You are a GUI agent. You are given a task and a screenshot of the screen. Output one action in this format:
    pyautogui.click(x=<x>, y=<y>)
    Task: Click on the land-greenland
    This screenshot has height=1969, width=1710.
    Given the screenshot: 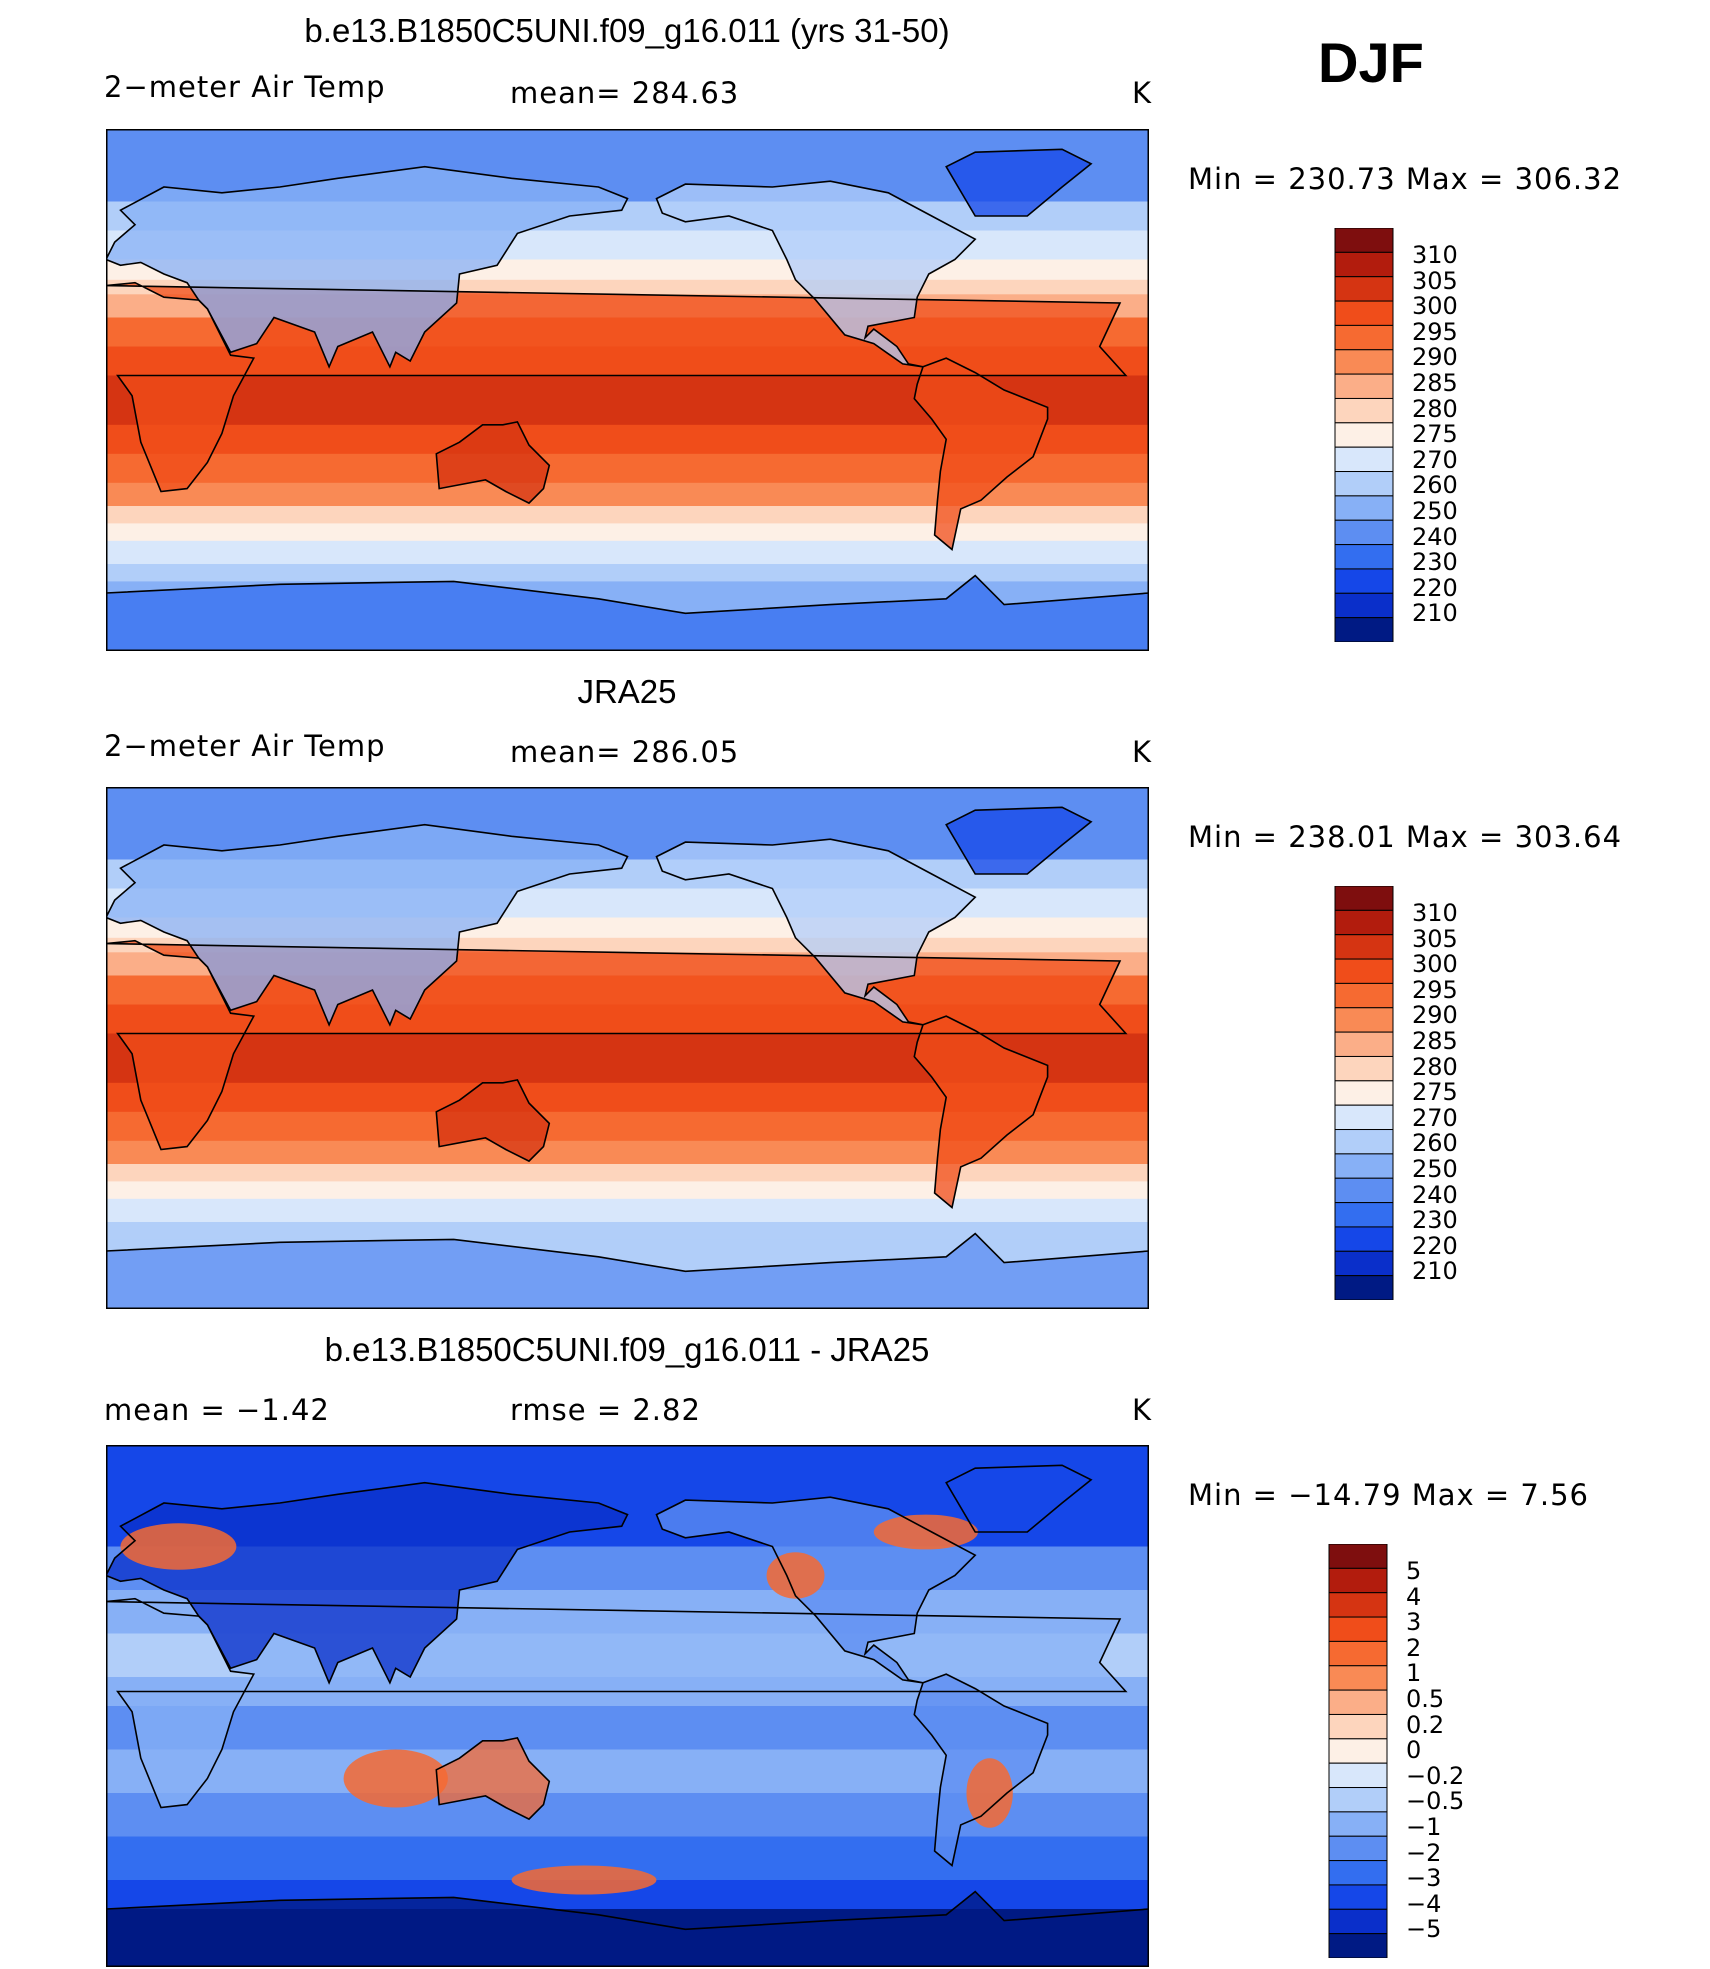 What is the action you would take?
    pyautogui.click(x=1019, y=1498)
    